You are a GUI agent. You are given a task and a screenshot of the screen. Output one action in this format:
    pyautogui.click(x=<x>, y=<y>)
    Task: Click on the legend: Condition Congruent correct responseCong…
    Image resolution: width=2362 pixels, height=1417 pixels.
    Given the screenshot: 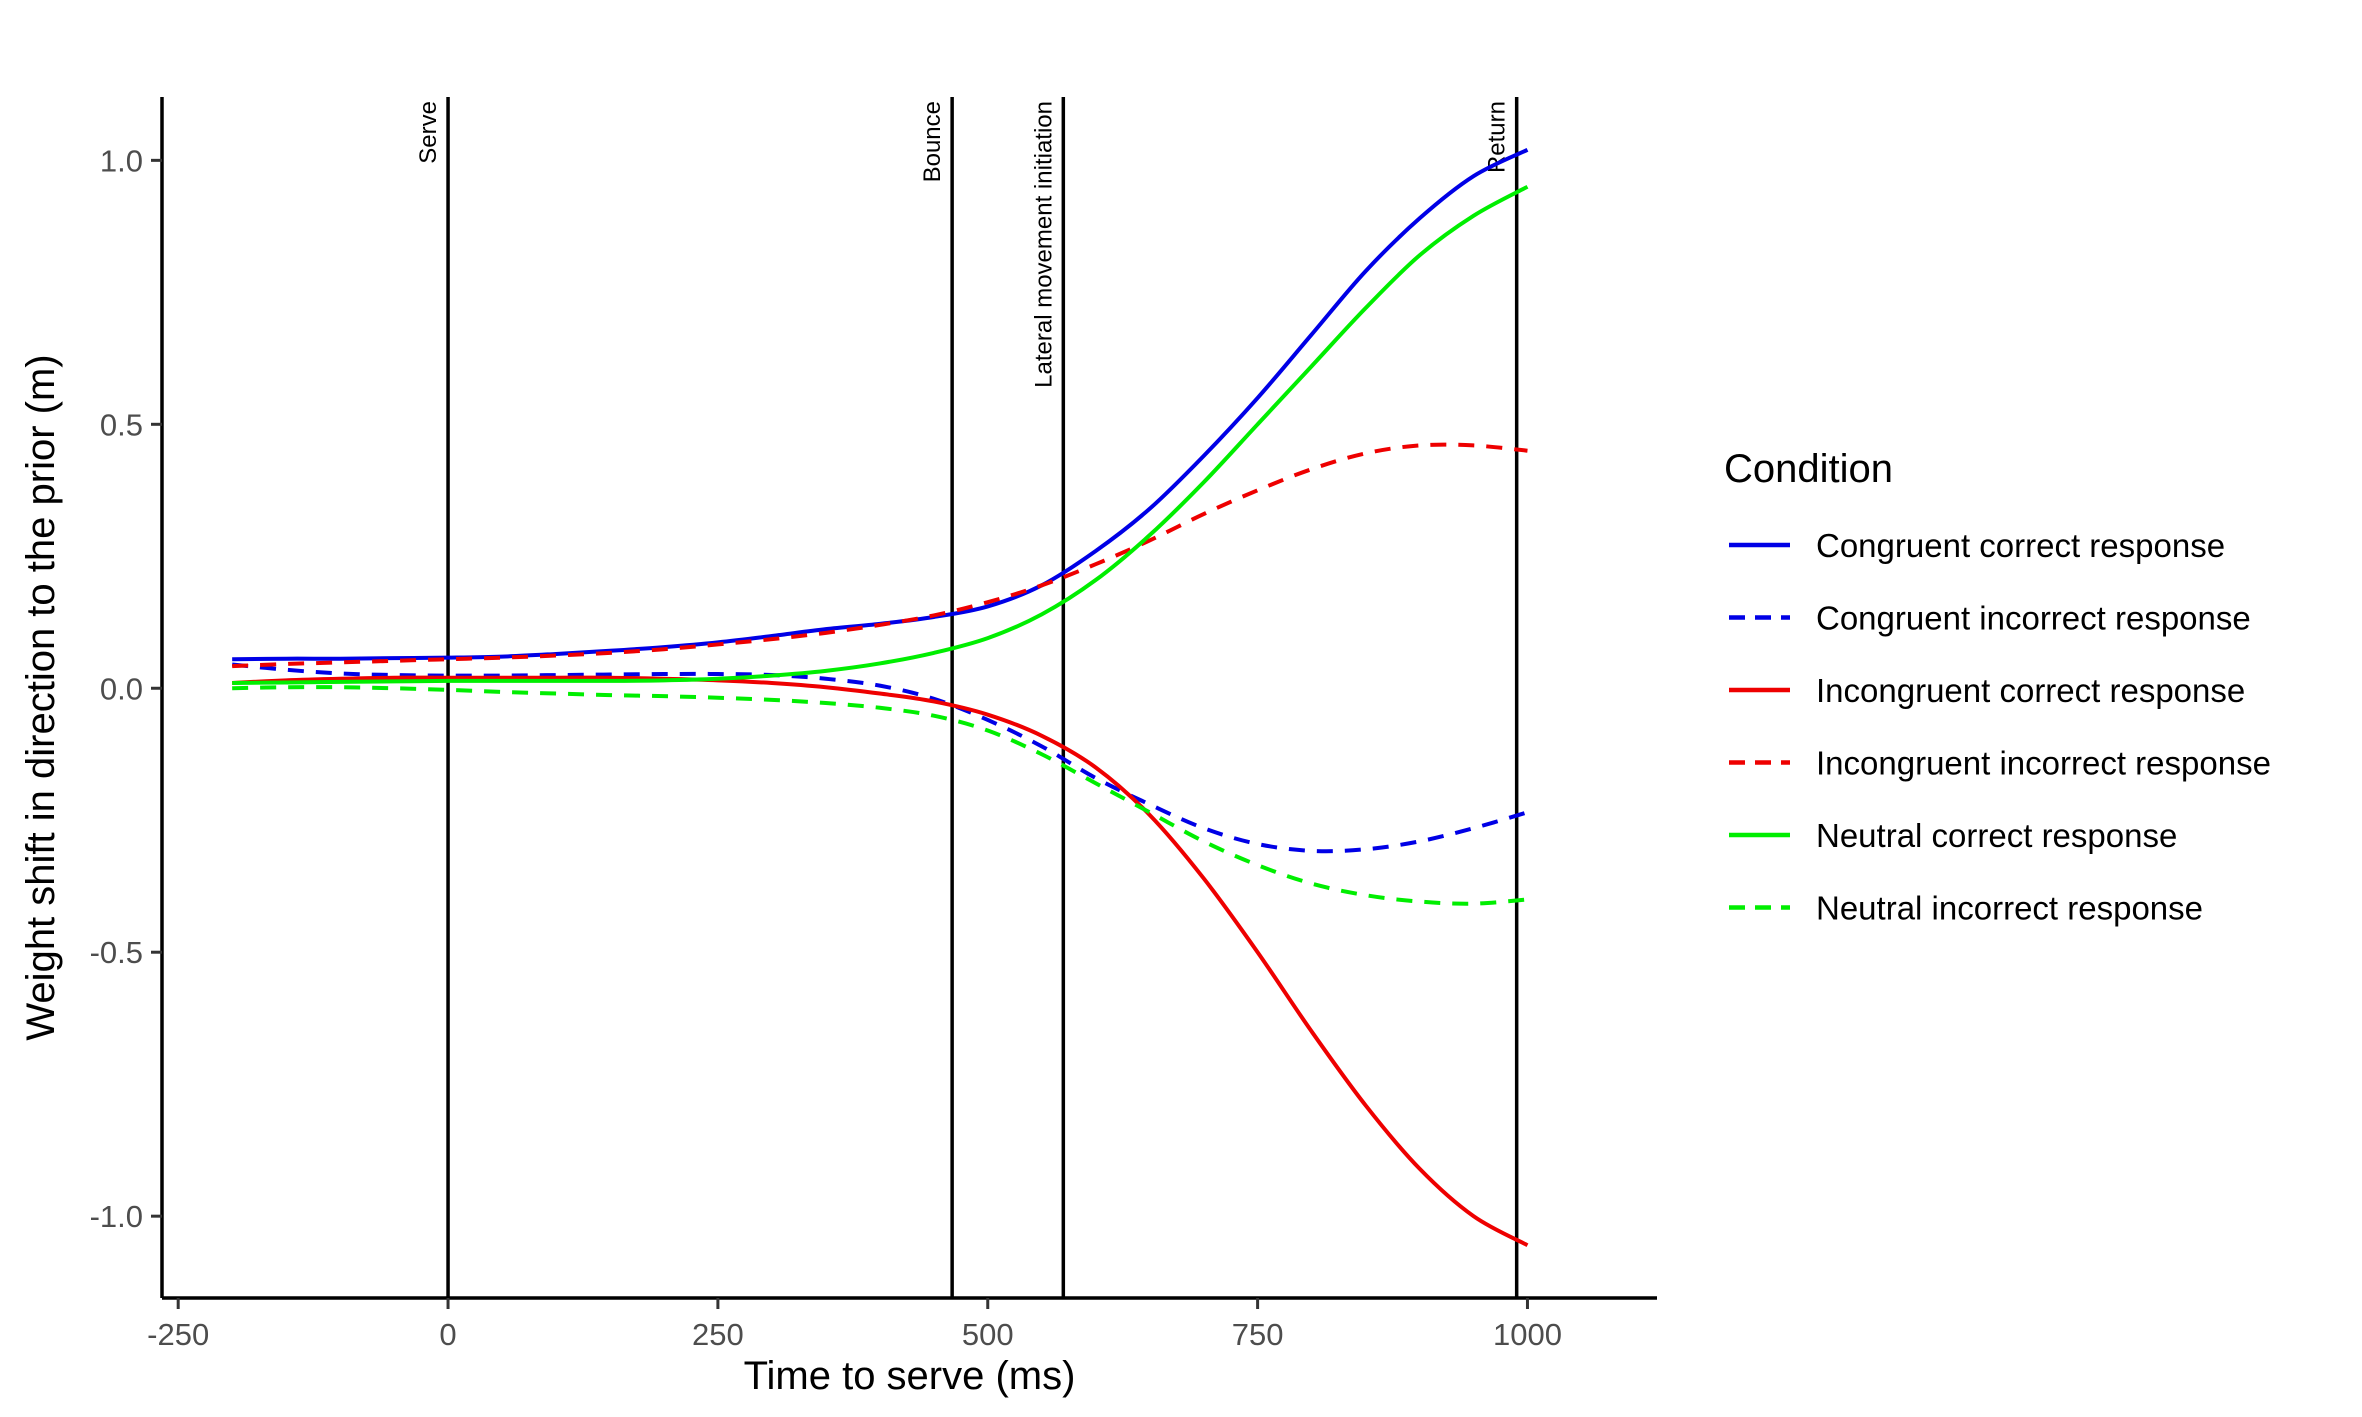 What is the action you would take?
    pyautogui.click(x=1997, y=687)
    